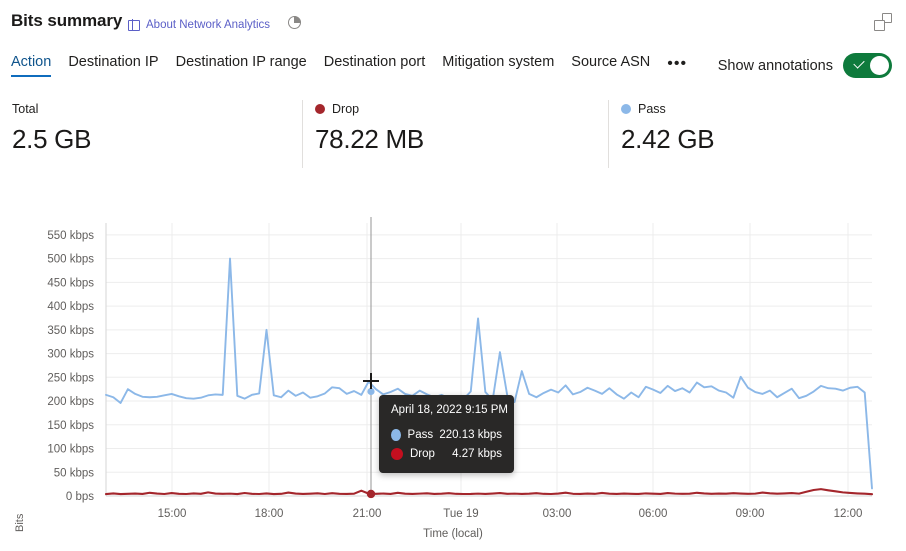  Describe the element at coordinates (453, 136) in the screenshot. I see `kpi-row: Total 2.5 GB Drop 78.22 MB Pass 2.42 GB` at that location.